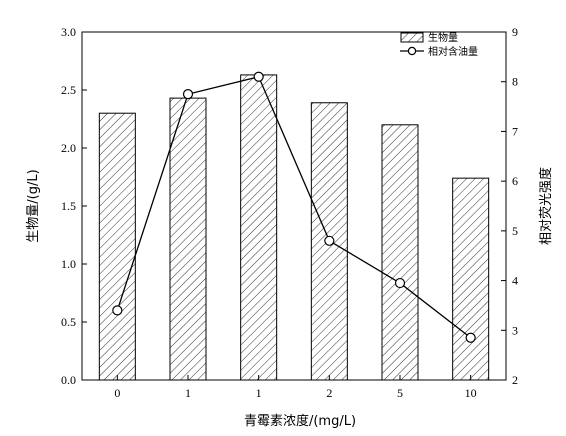  What do you see at coordinates (515, 181) in the screenshot?
I see `right-tick-label: 6` at bounding box center [515, 181].